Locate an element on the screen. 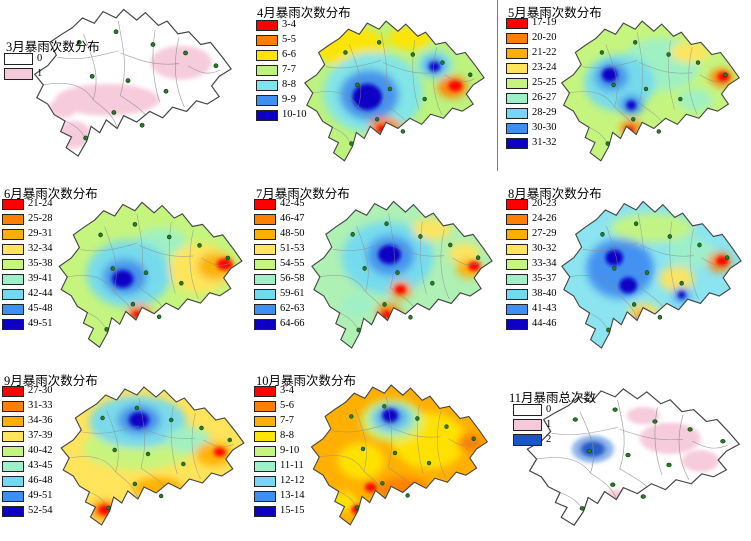  panel-title: 4月暴雨次数分布 is located at coordinates (304, 13).